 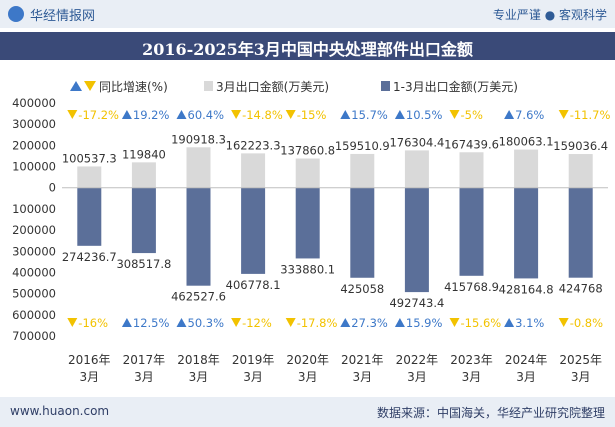 What do you see at coordinates (416, 303) in the screenshot?
I see `bar-cumulative-value-label: 492743.4` at bounding box center [416, 303].